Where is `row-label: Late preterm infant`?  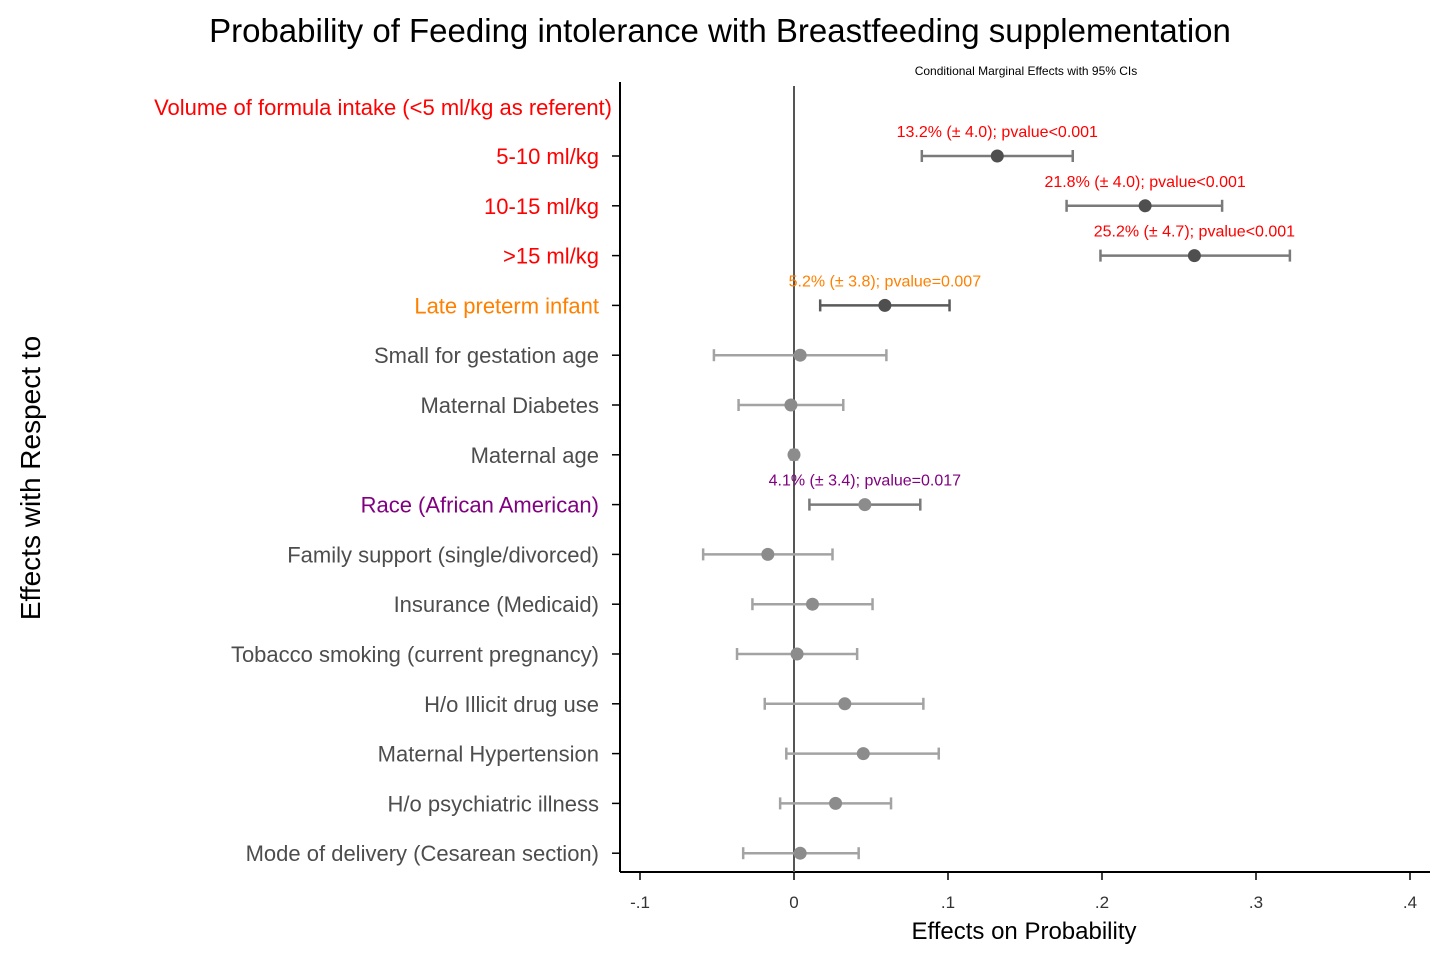 row-label: Late preterm infant is located at coordinates (506, 305).